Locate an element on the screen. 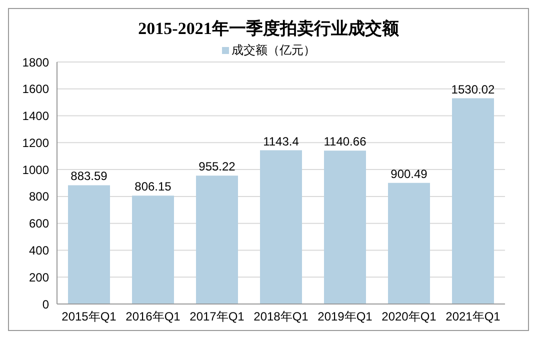 The width and height of the screenshot is (535, 337). y-tick-label: 1400 is located at coordinates (36, 116).